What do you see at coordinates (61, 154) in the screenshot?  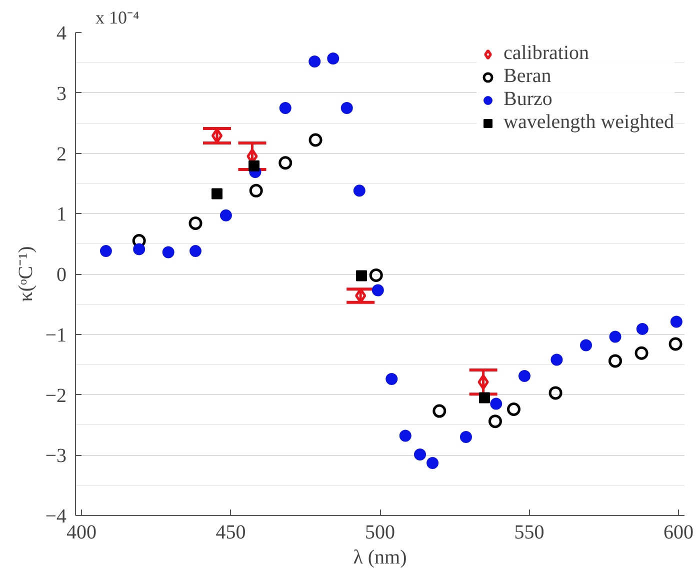 I see `y-tick-label: 2` at bounding box center [61, 154].